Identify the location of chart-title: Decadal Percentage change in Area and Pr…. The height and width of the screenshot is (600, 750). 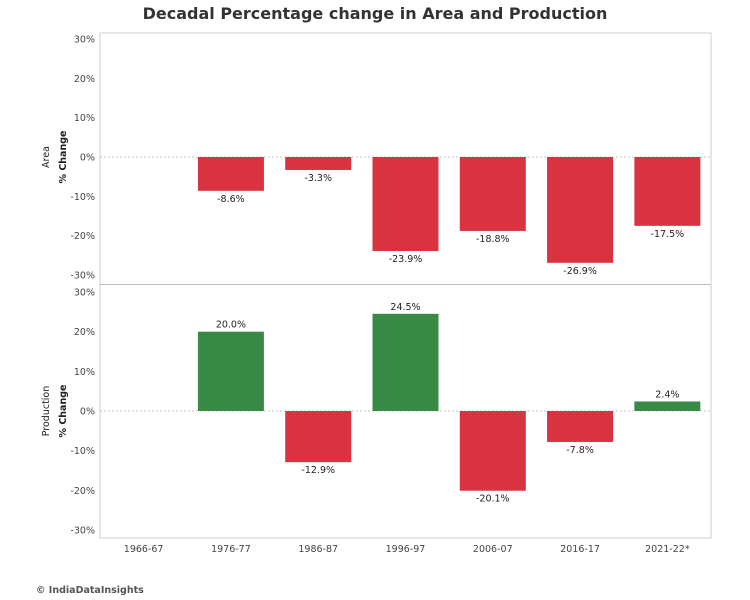
(375, 13).